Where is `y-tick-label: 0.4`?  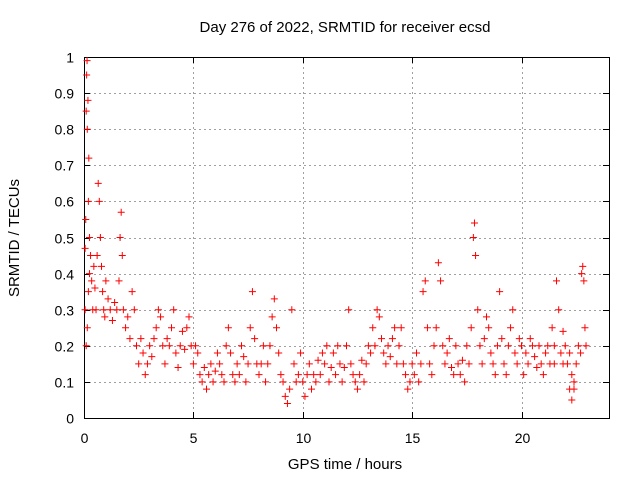 y-tick-label: 0.4 is located at coordinates (65, 275).